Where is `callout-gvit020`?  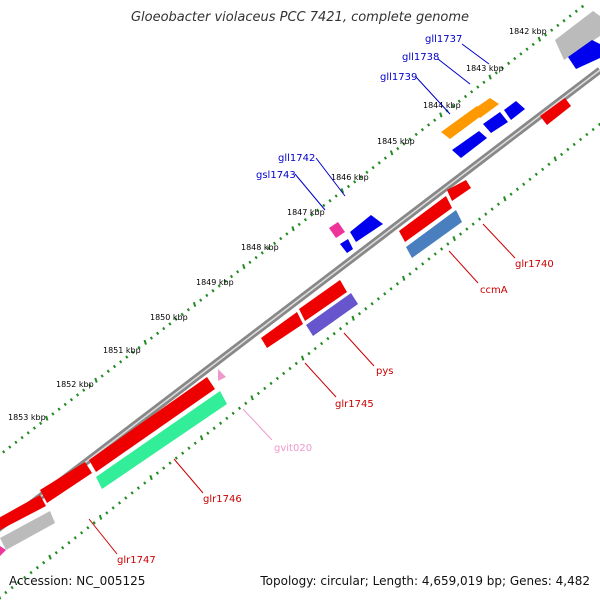 callout-gvit020 is located at coordinates (257, 424).